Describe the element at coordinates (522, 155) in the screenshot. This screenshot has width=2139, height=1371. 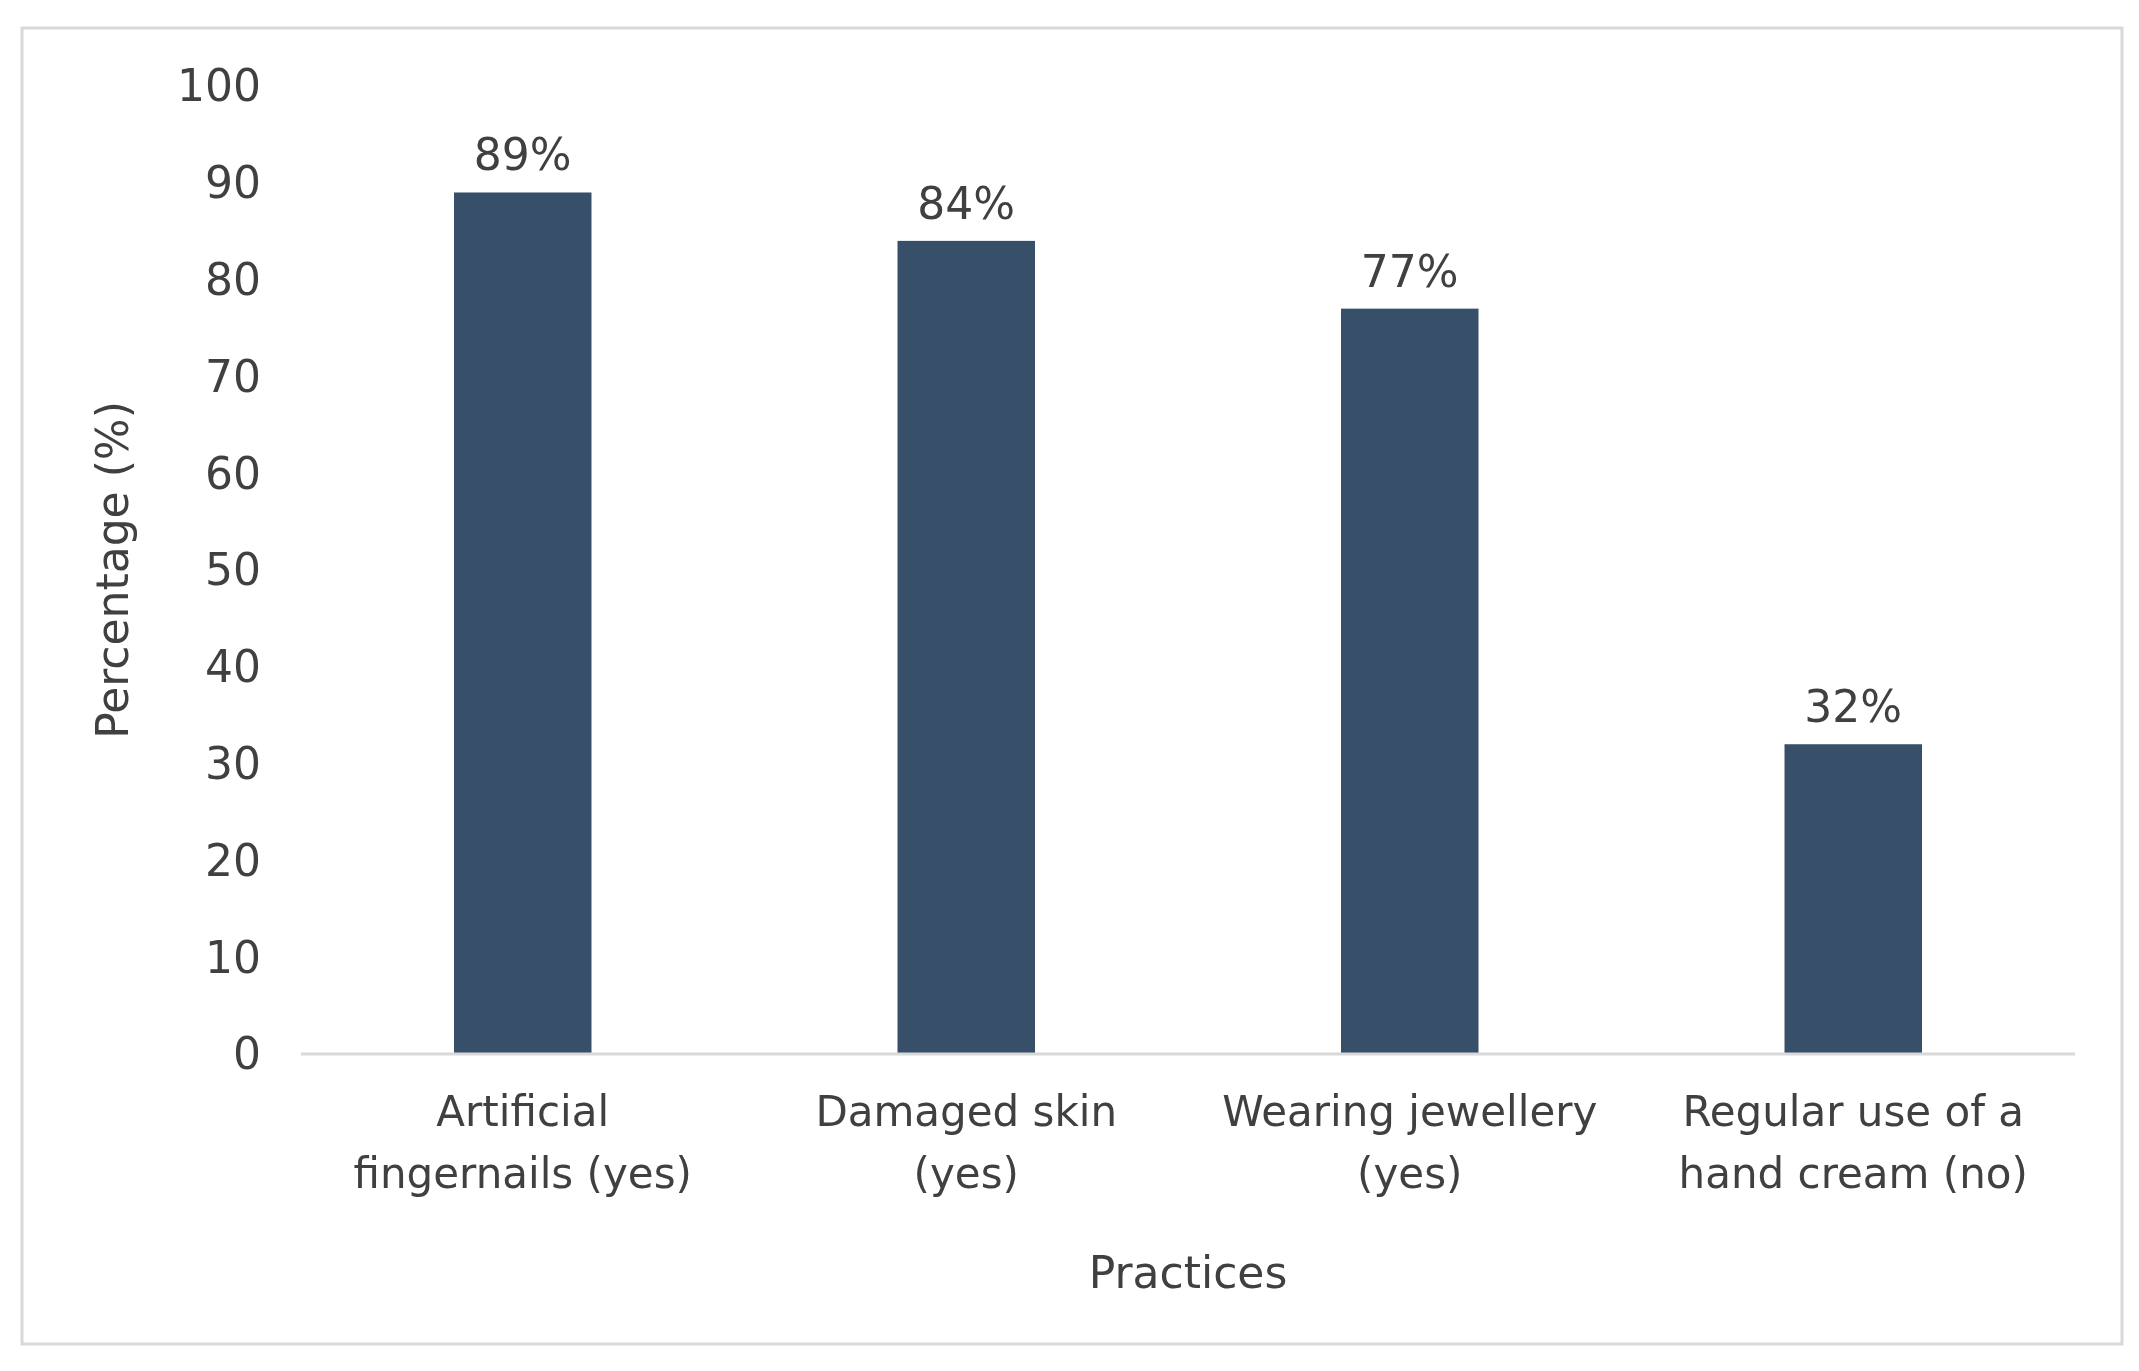
I see `data-label: 89%` at that location.